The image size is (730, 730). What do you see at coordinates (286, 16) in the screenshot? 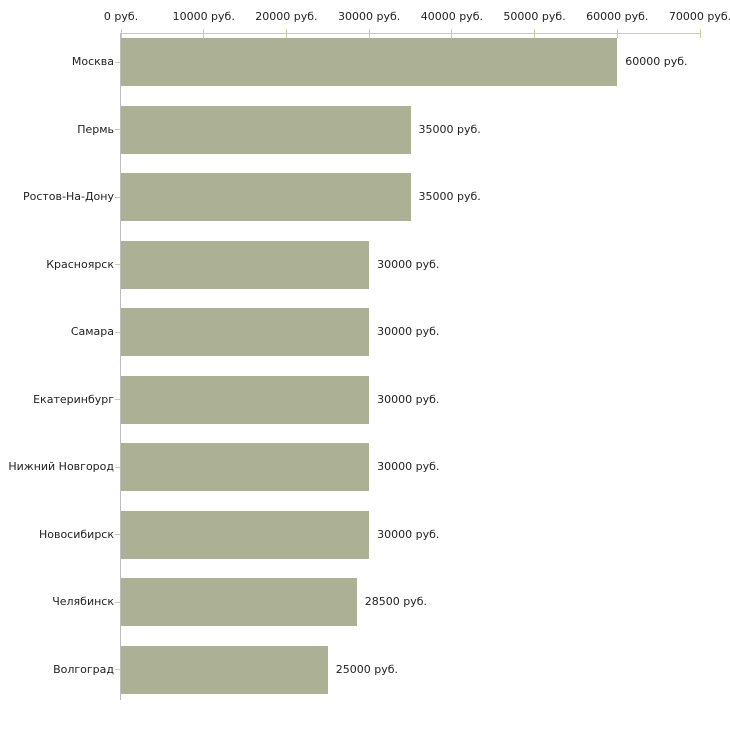
I see `x-tick-label: 20000 руб.` at bounding box center [286, 16].